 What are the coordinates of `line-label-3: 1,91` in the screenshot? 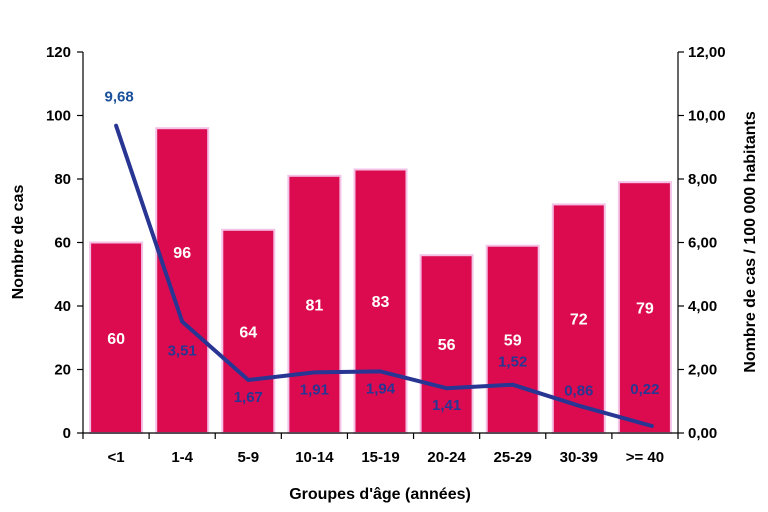 It's located at (314, 389).